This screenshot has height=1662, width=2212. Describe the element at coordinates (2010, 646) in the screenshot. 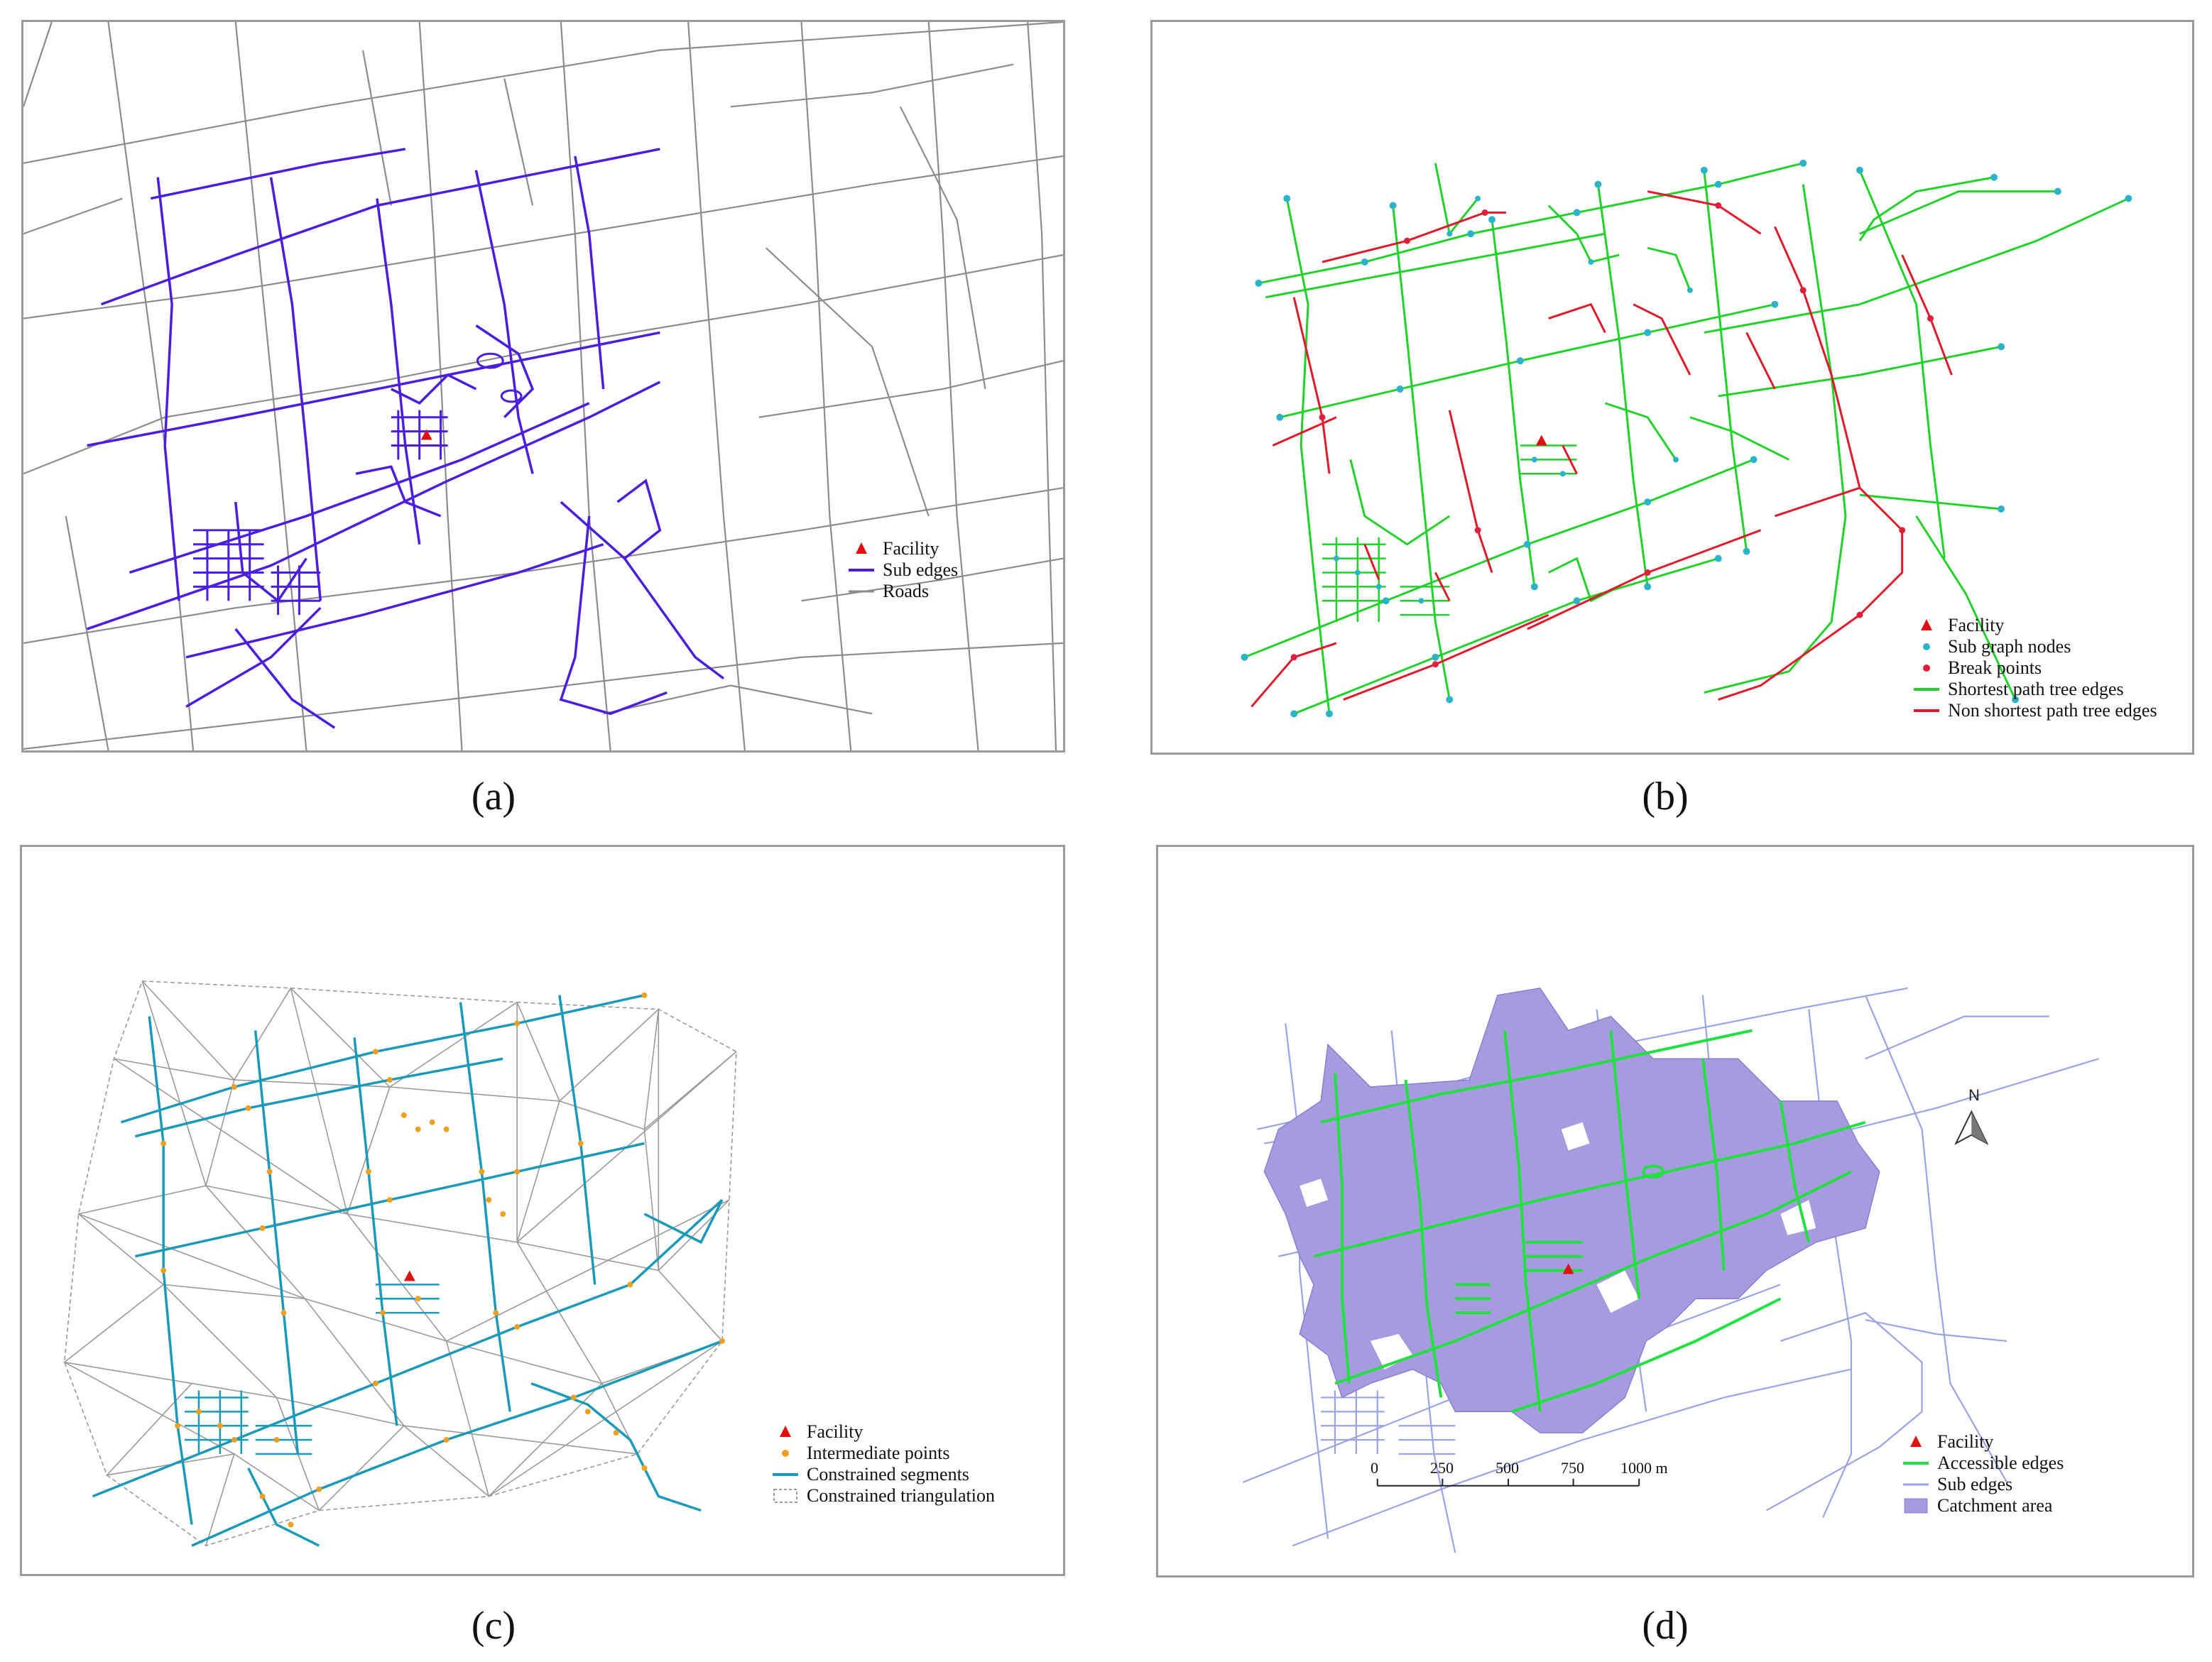

I see `legend-label: Sub graph nodes` at that location.